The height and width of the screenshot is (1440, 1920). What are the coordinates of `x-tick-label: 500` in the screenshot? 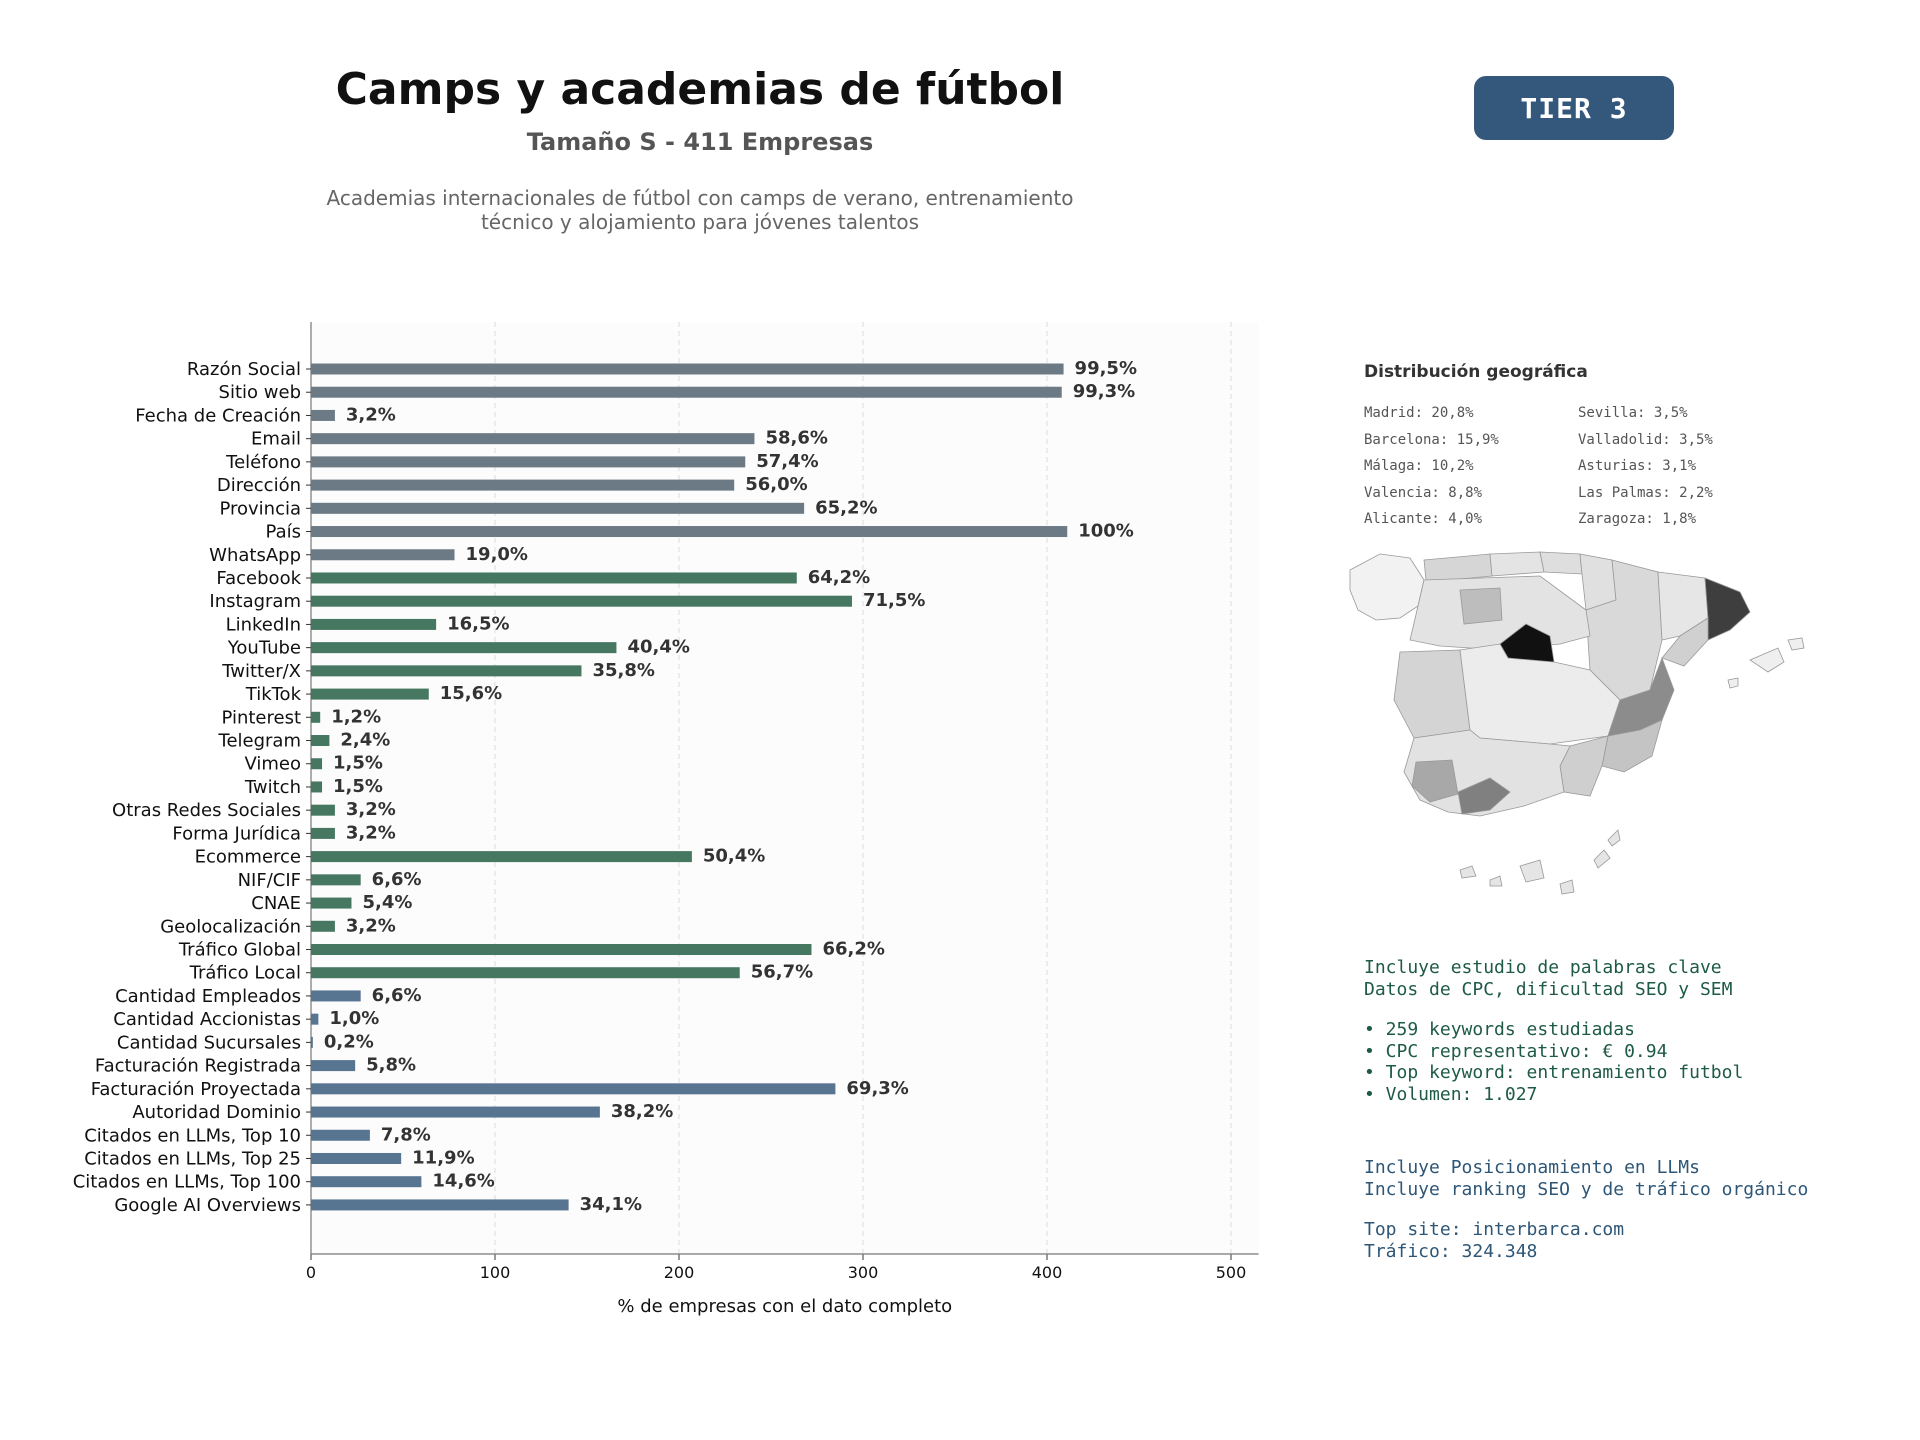 It's located at (1231, 1272).